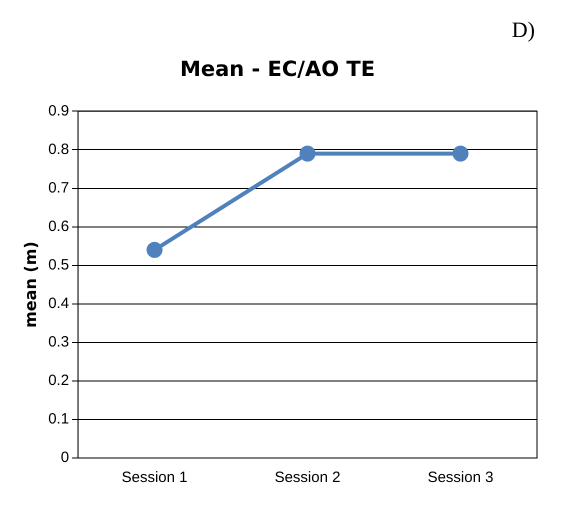  I want to click on y-tick-label: 0, so click(65, 457).